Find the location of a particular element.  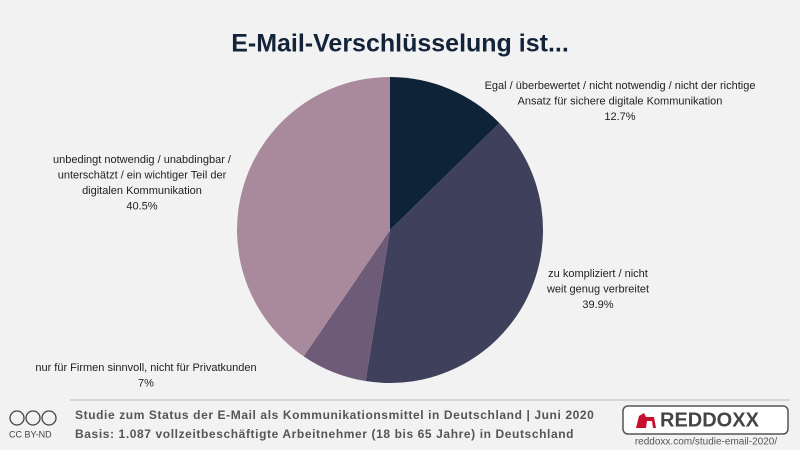

brand-logo is located at coordinates (646, 420).